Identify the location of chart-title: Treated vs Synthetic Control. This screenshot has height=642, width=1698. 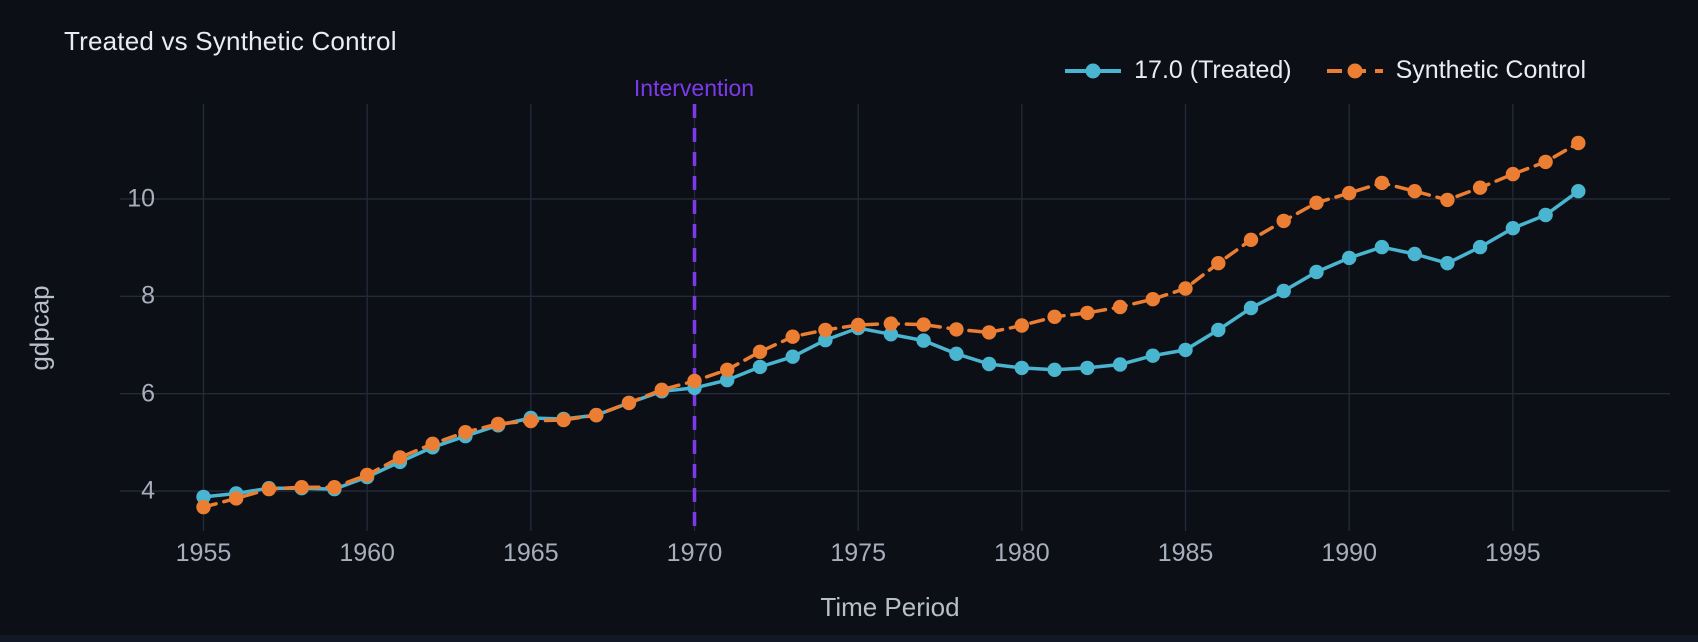
(230, 41).